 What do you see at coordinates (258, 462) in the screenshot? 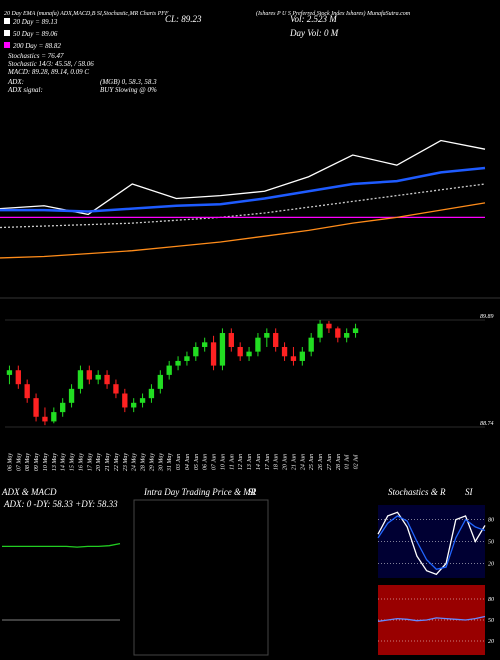
I see `x-tick-label: 14 Jun` at bounding box center [258, 462].